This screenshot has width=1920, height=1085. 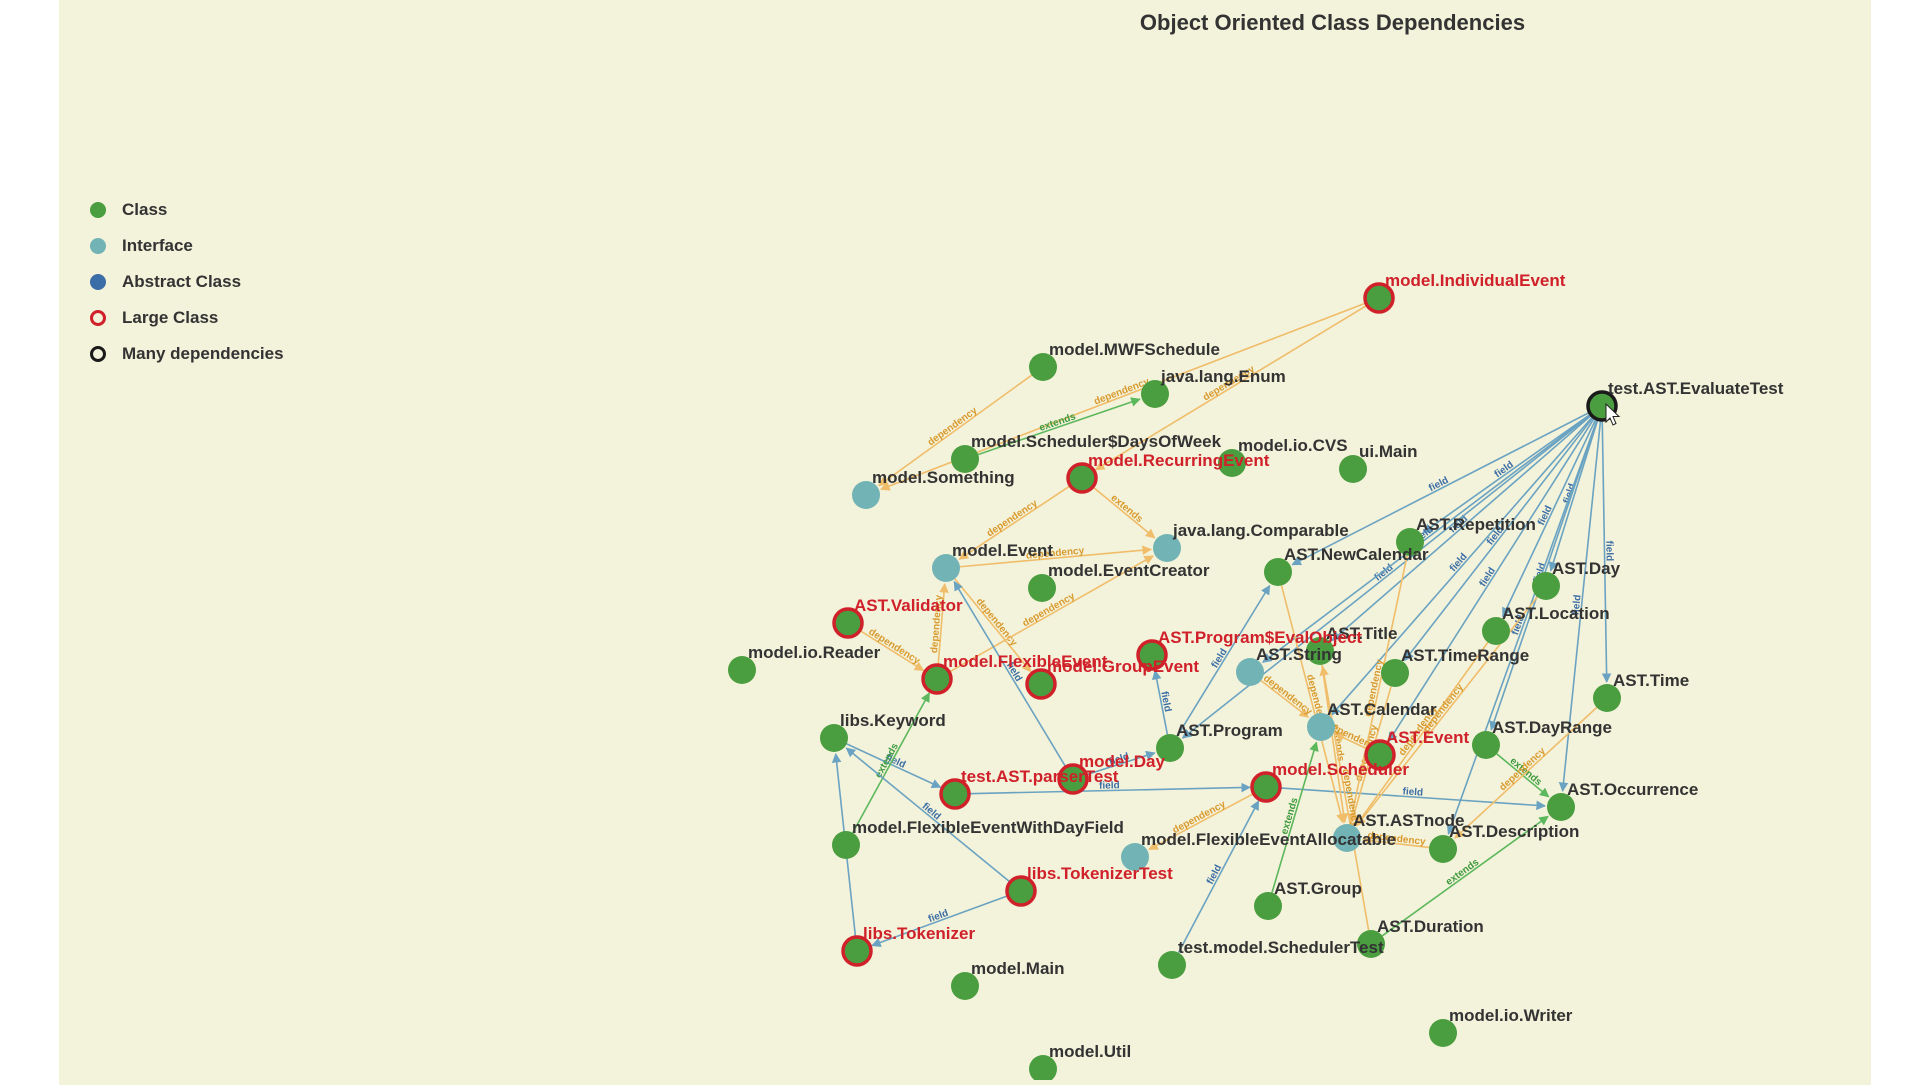 I want to click on graph-node: model.io.Writer, so click(x=1501, y=1026).